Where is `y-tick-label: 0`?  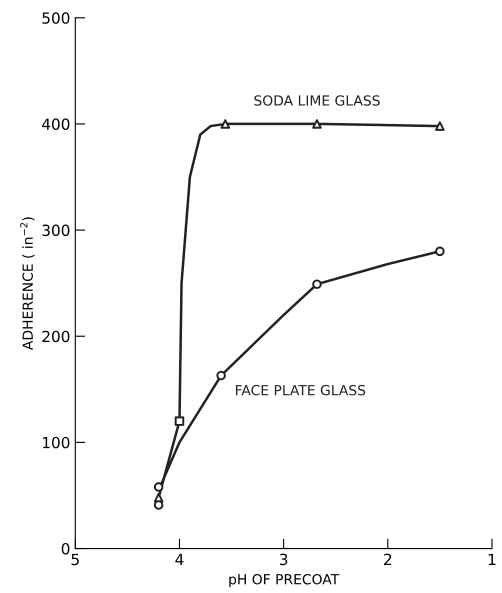
y-tick-label: 0 is located at coordinates (66, 548).